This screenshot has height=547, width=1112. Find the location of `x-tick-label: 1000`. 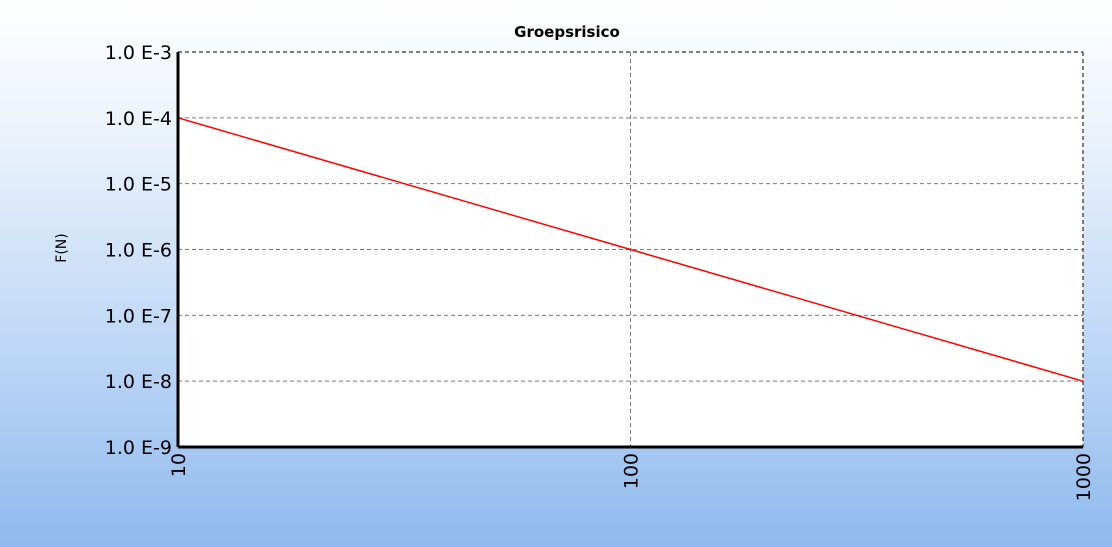

x-tick-label: 1000 is located at coordinates (1084, 477).